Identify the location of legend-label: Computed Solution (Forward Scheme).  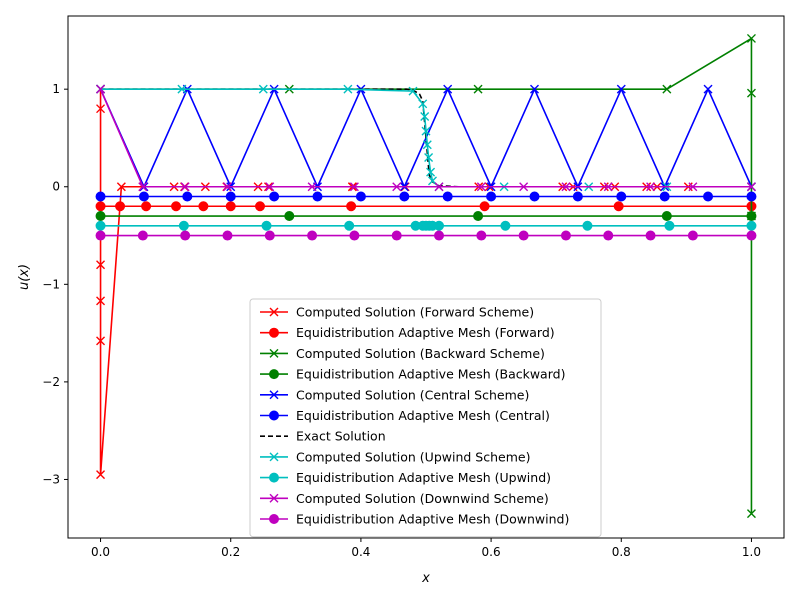
(415, 312).